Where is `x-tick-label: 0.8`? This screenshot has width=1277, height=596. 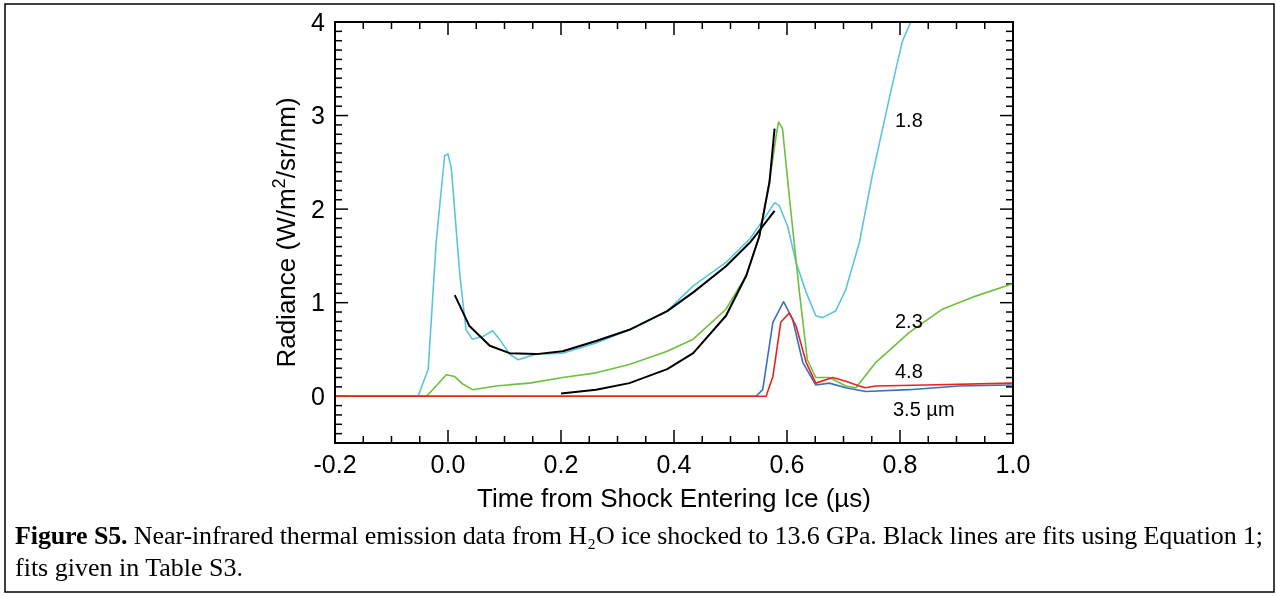
x-tick-label: 0.8 is located at coordinates (900, 464).